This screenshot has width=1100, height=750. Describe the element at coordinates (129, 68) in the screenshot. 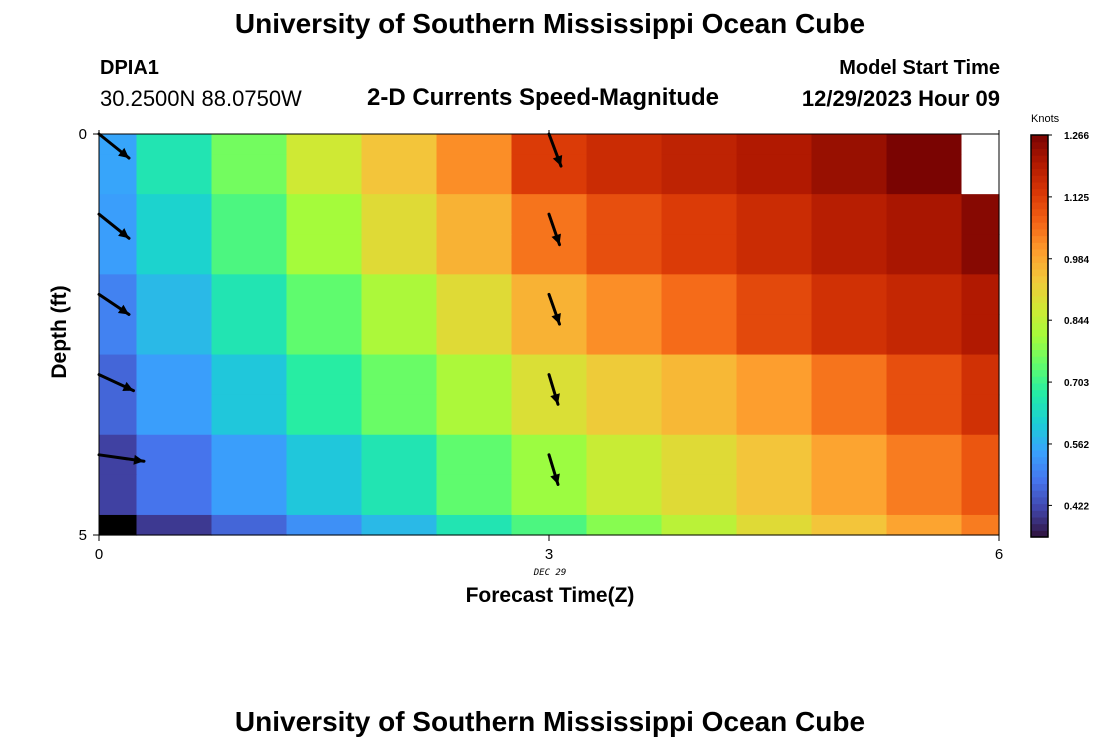

I see `station-id: DPIA1` at that location.